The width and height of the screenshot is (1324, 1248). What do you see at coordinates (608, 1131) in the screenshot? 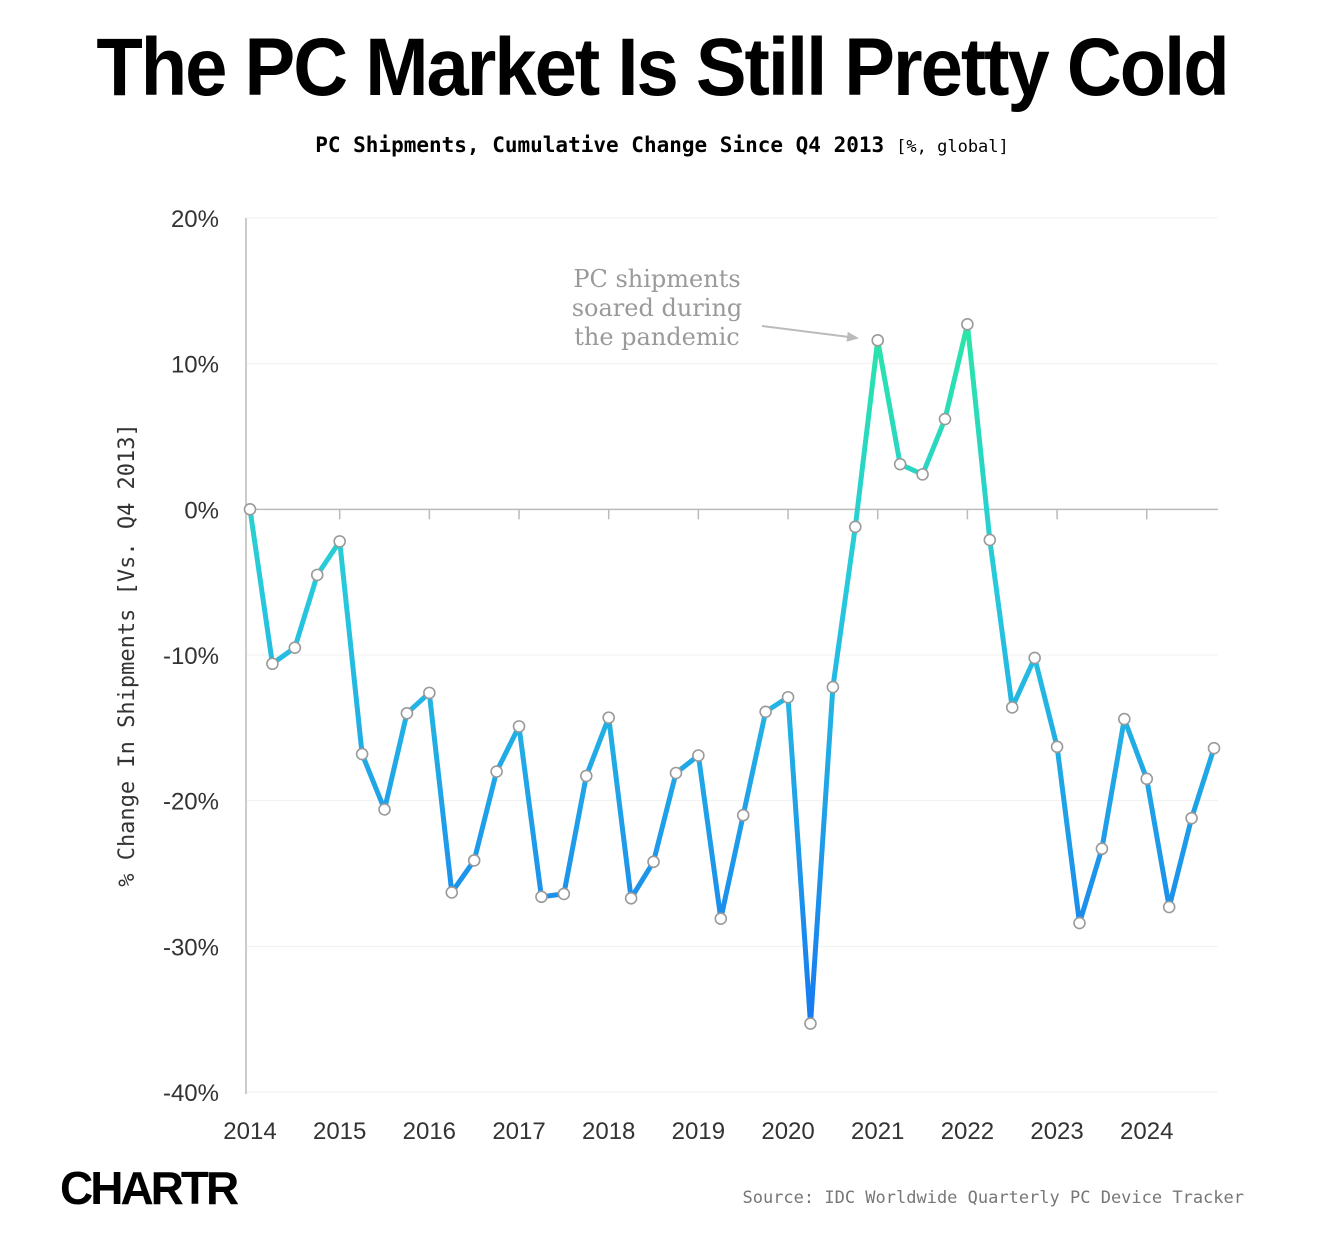
I see `x-tick-label: 2018` at bounding box center [608, 1131].